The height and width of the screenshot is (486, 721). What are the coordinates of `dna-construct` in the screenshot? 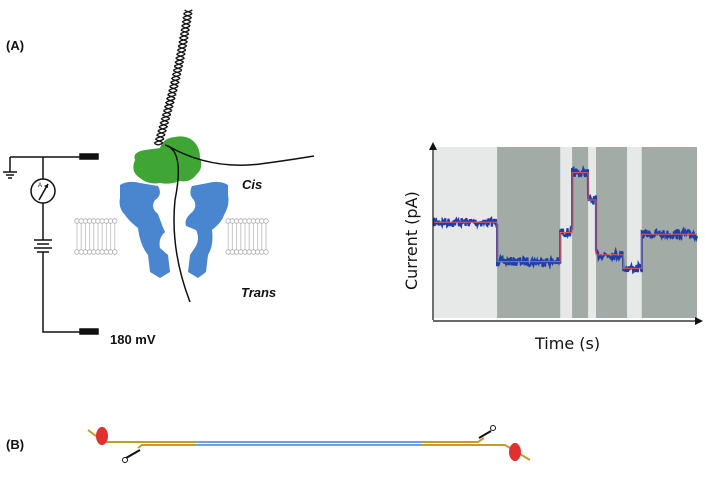 It's located at (309, 444).